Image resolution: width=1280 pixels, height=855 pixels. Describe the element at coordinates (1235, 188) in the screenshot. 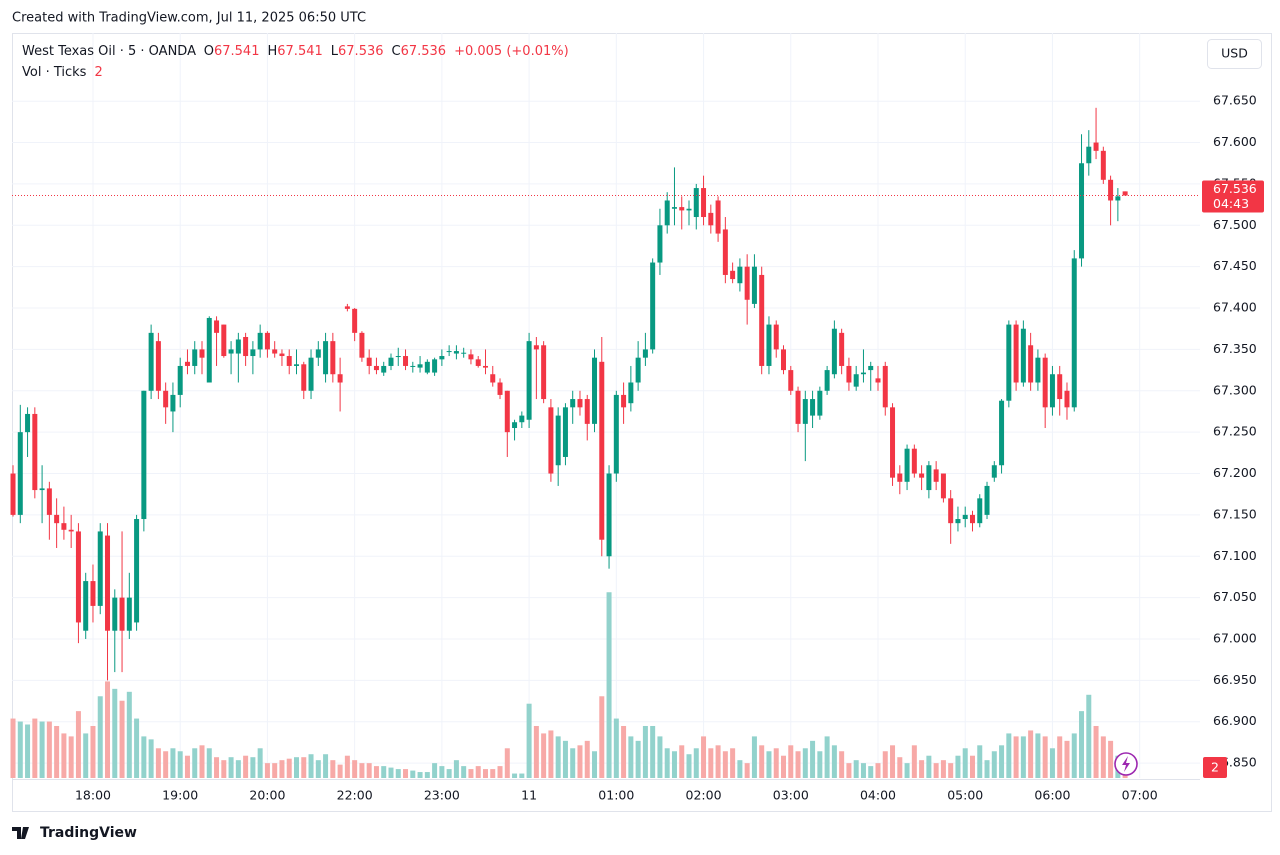

I see `last-price-label: 67.536` at that location.